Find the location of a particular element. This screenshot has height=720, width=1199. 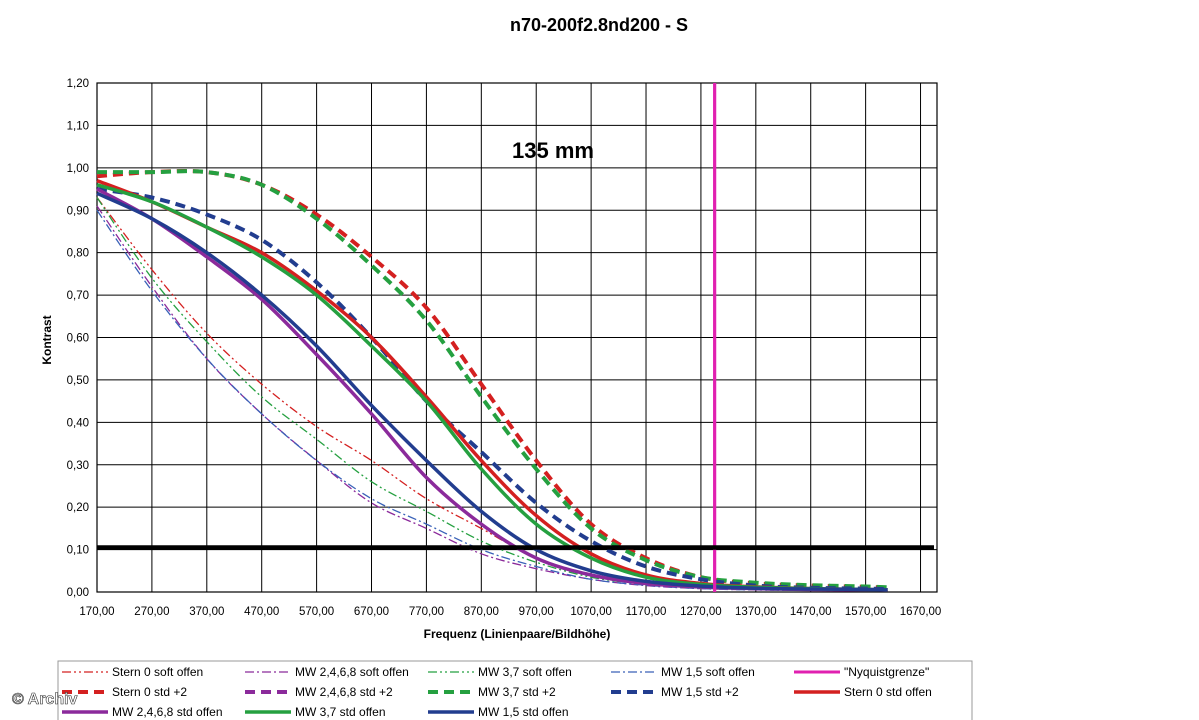

x-tick-label: 1170,00 is located at coordinates (646, 612).